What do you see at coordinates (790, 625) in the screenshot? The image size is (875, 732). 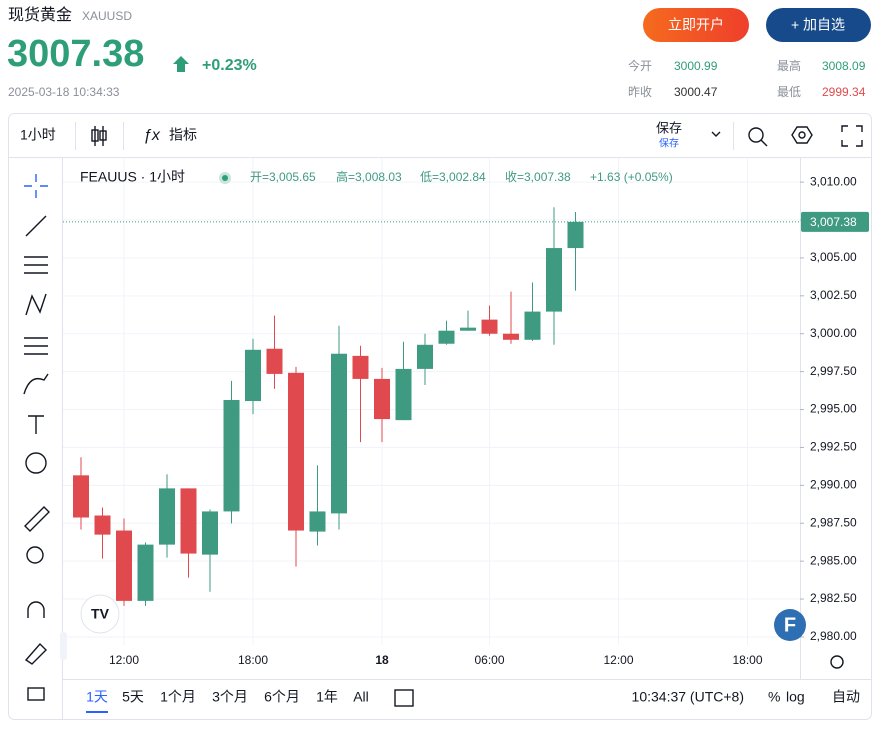 I see `f-badge` at bounding box center [790, 625].